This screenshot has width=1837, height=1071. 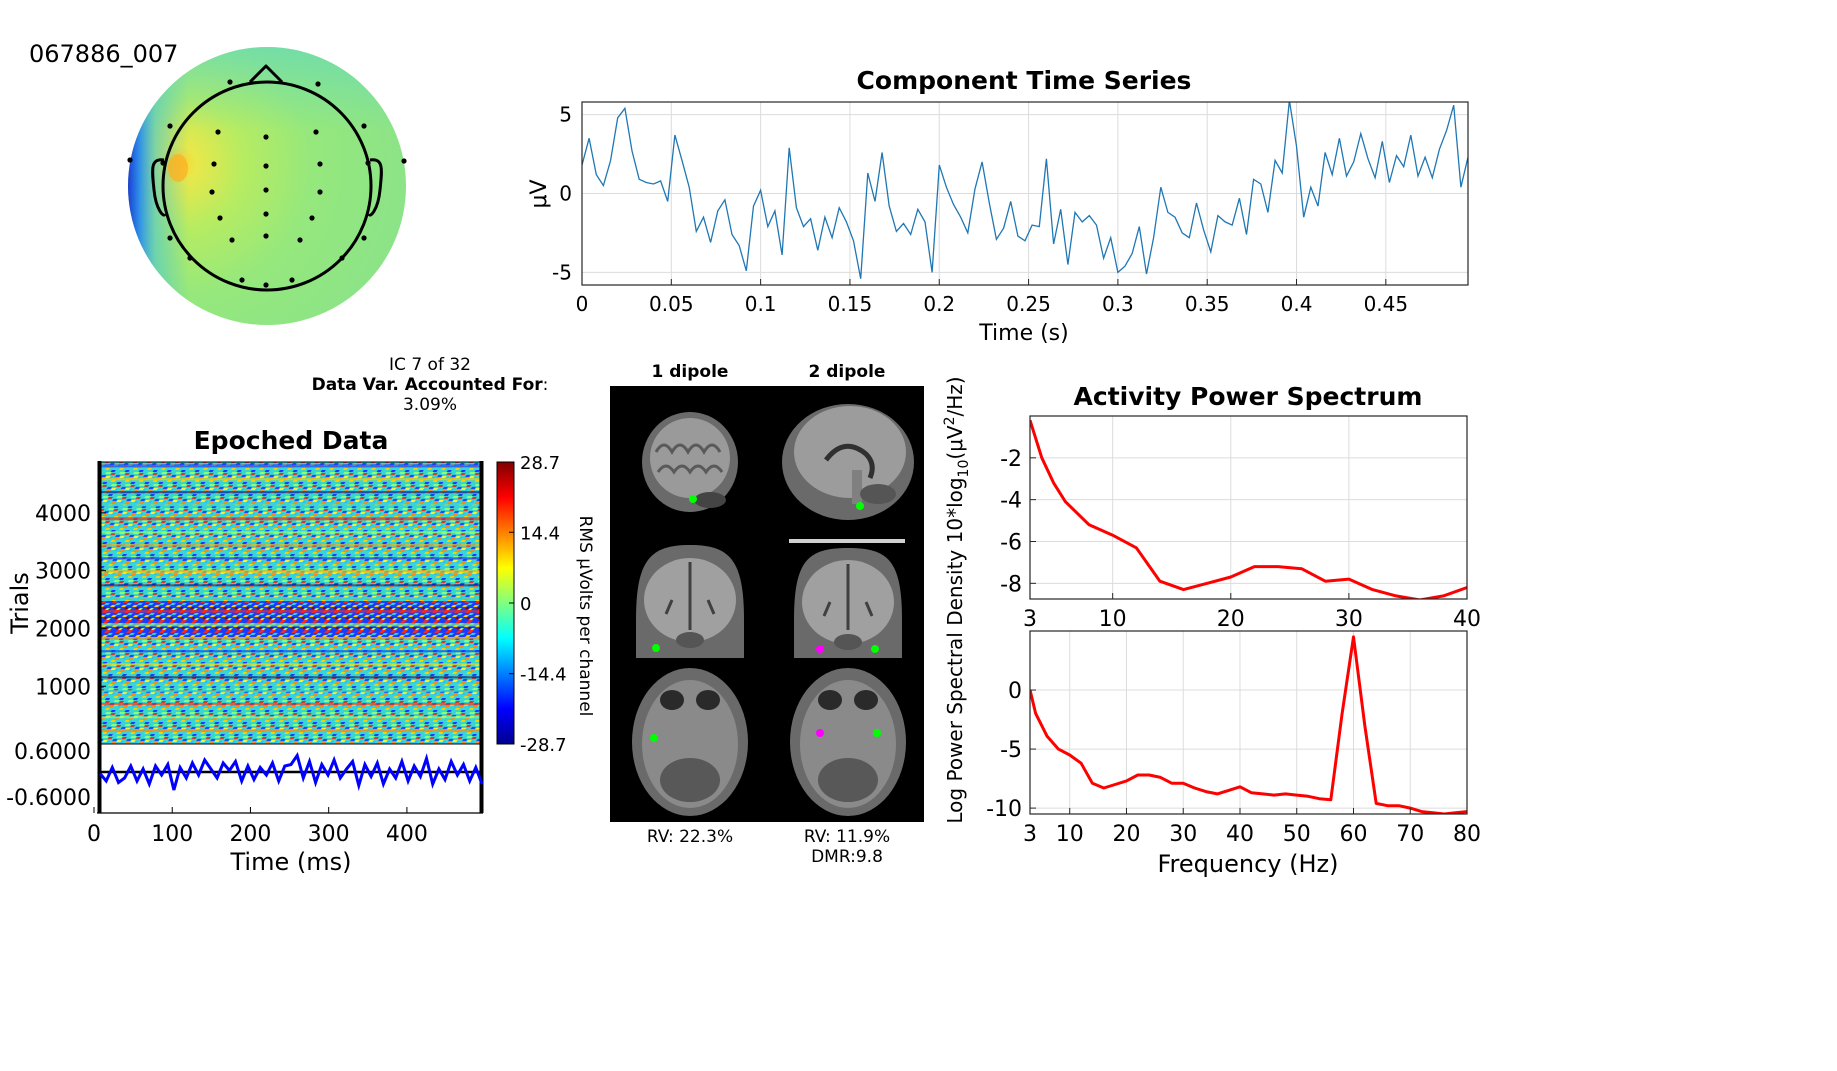 What do you see at coordinates (291, 771) in the screenshot?
I see `erp-line` at bounding box center [291, 771].